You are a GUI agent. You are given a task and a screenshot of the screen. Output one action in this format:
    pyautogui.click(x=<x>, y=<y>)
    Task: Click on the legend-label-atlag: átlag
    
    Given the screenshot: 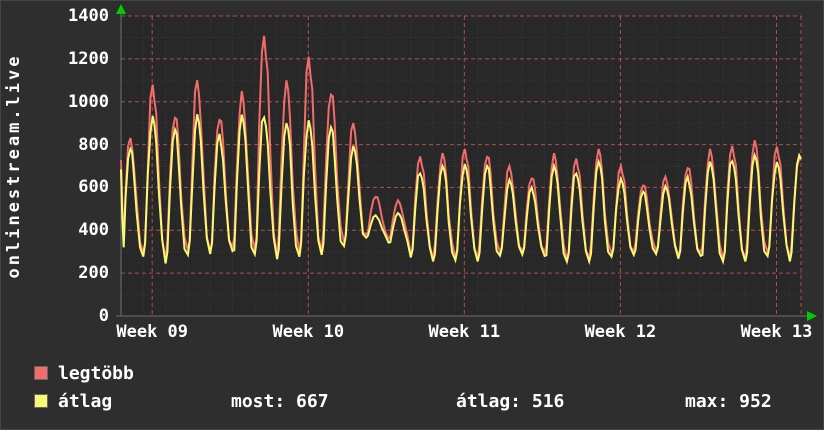 What is the action you would take?
    pyautogui.click(x=85, y=401)
    